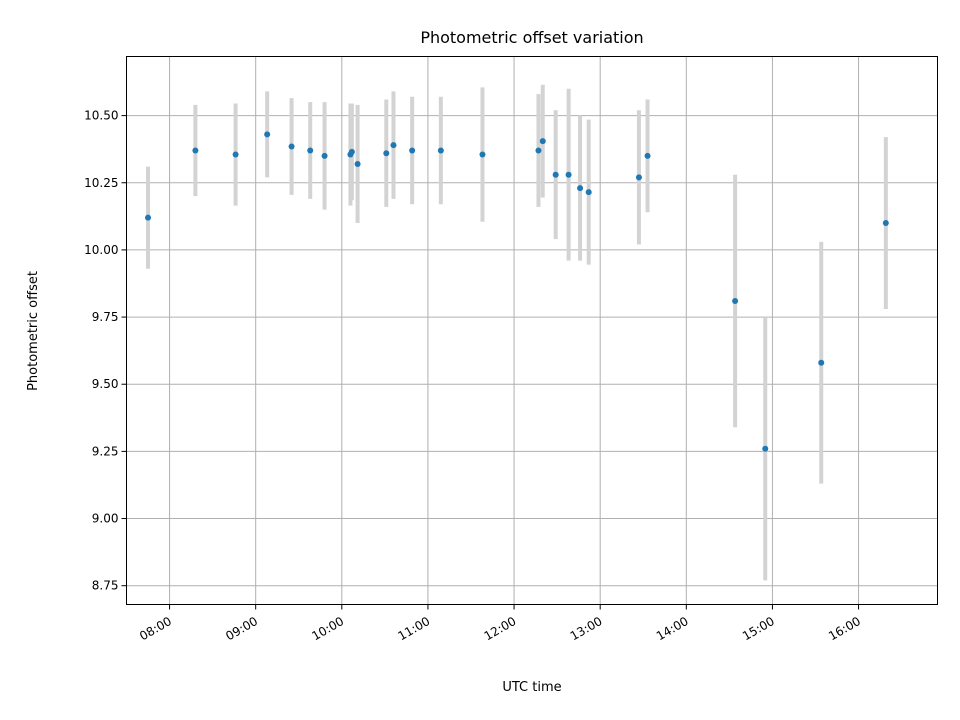 The width and height of the screenshot is (960, 720). What do you see at coordinates (155, 628) in the screenshot?
I see `x-tick-label: 08:00` at bounding box center [155, 628].